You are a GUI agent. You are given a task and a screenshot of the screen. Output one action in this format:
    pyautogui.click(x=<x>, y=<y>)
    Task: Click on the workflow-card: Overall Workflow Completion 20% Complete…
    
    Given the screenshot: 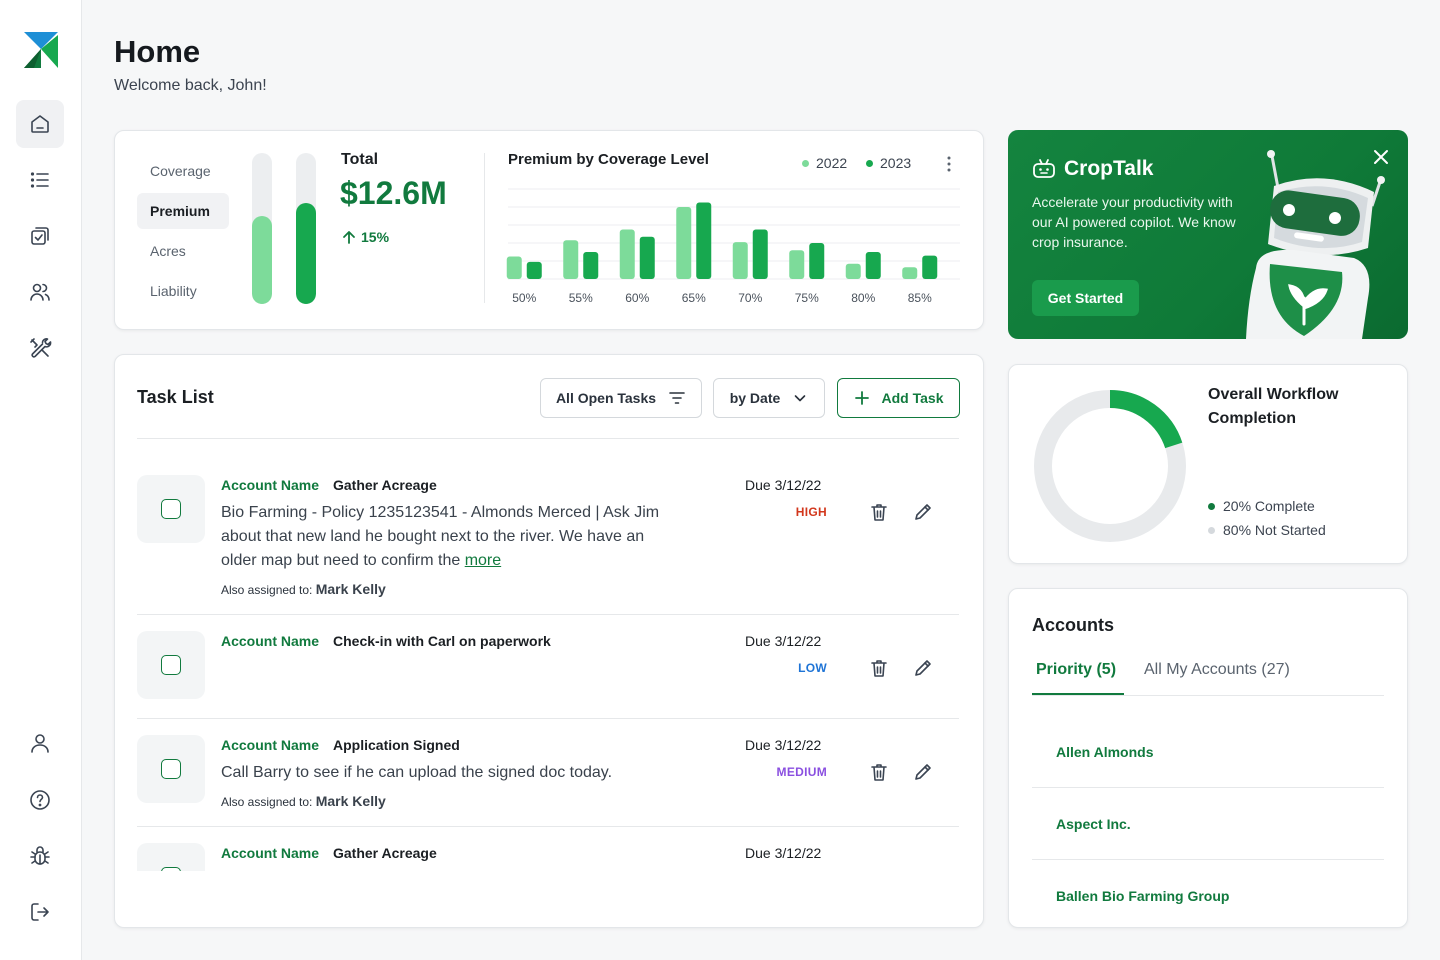 What is the action you would take?
    pyautogui.click(x=1208, y=464)
    